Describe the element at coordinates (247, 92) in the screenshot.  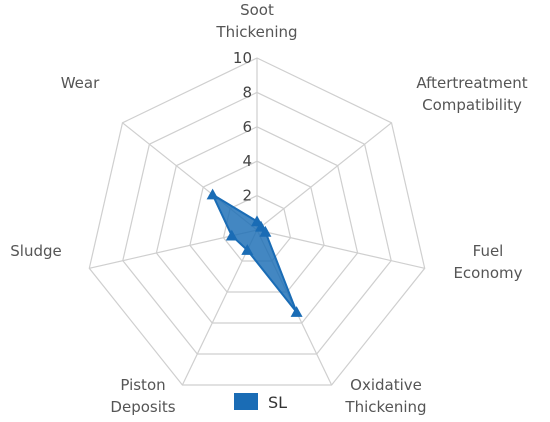
I see `tick-label-8: 8` at that location.